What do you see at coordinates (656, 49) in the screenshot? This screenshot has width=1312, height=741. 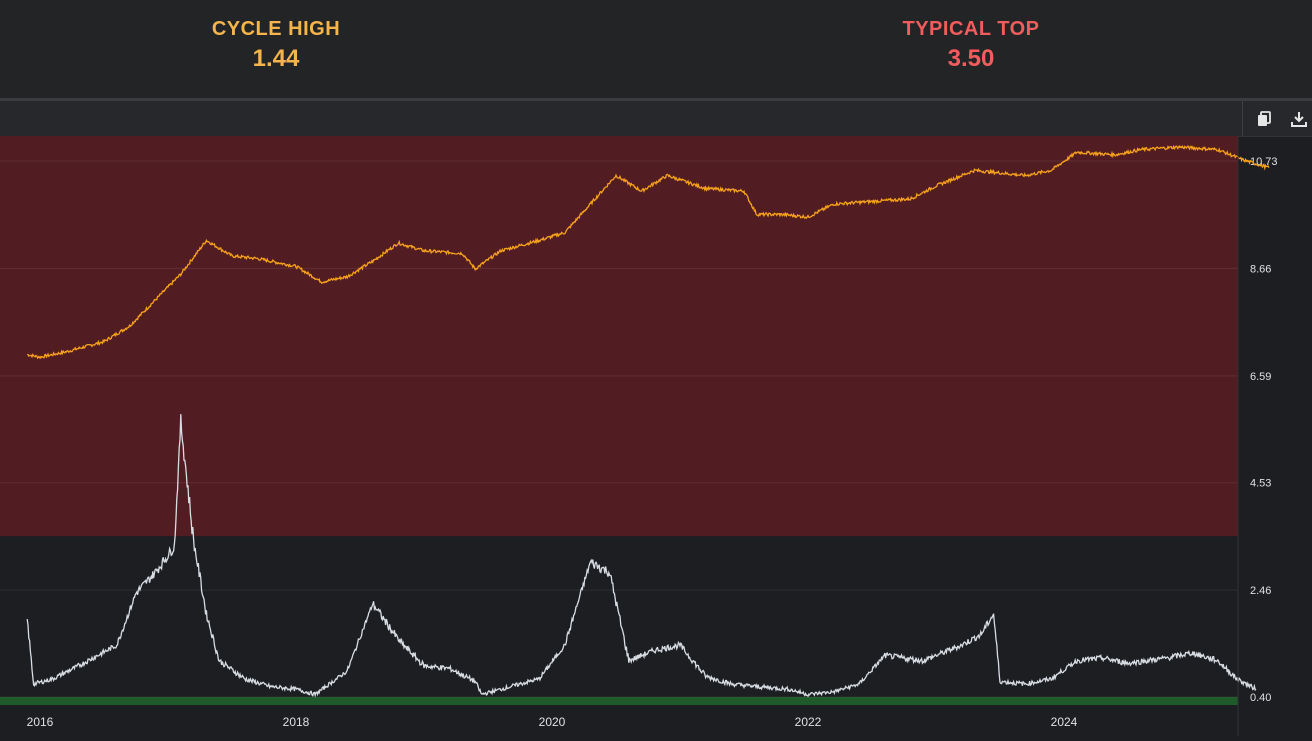 I see `header-panel: CYCLE HIGH 1.44 TYPICAL TOP 3.50` at bounding box center [656, 49].